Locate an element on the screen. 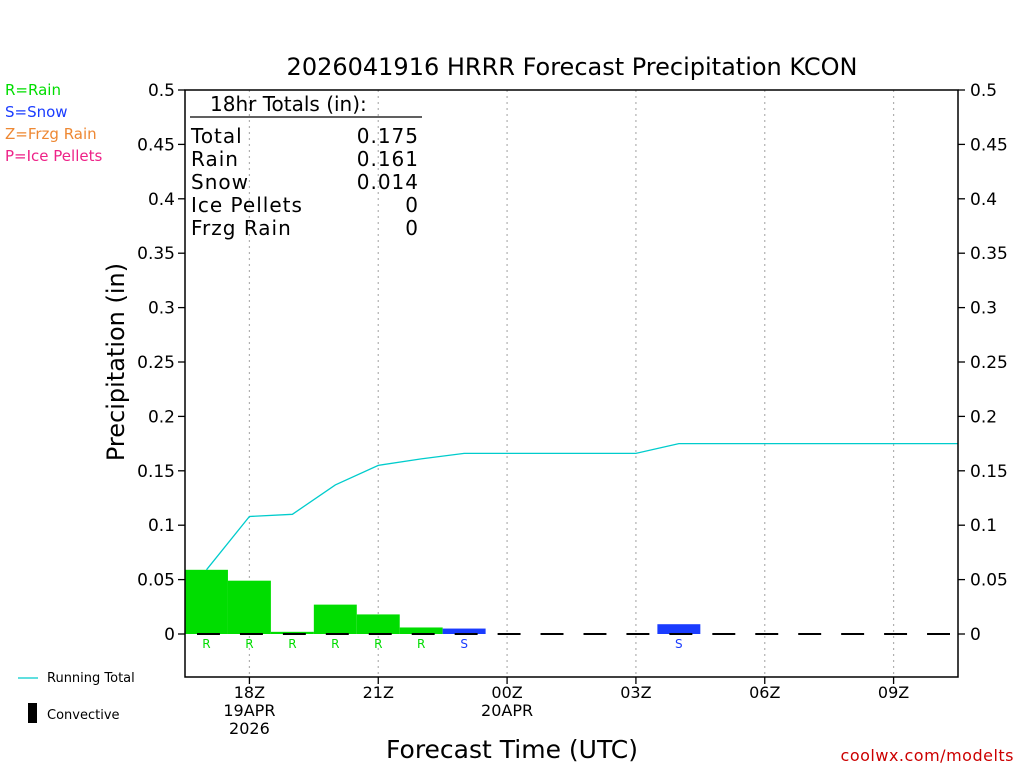  precip-bars is located at coordinates (443, 601).